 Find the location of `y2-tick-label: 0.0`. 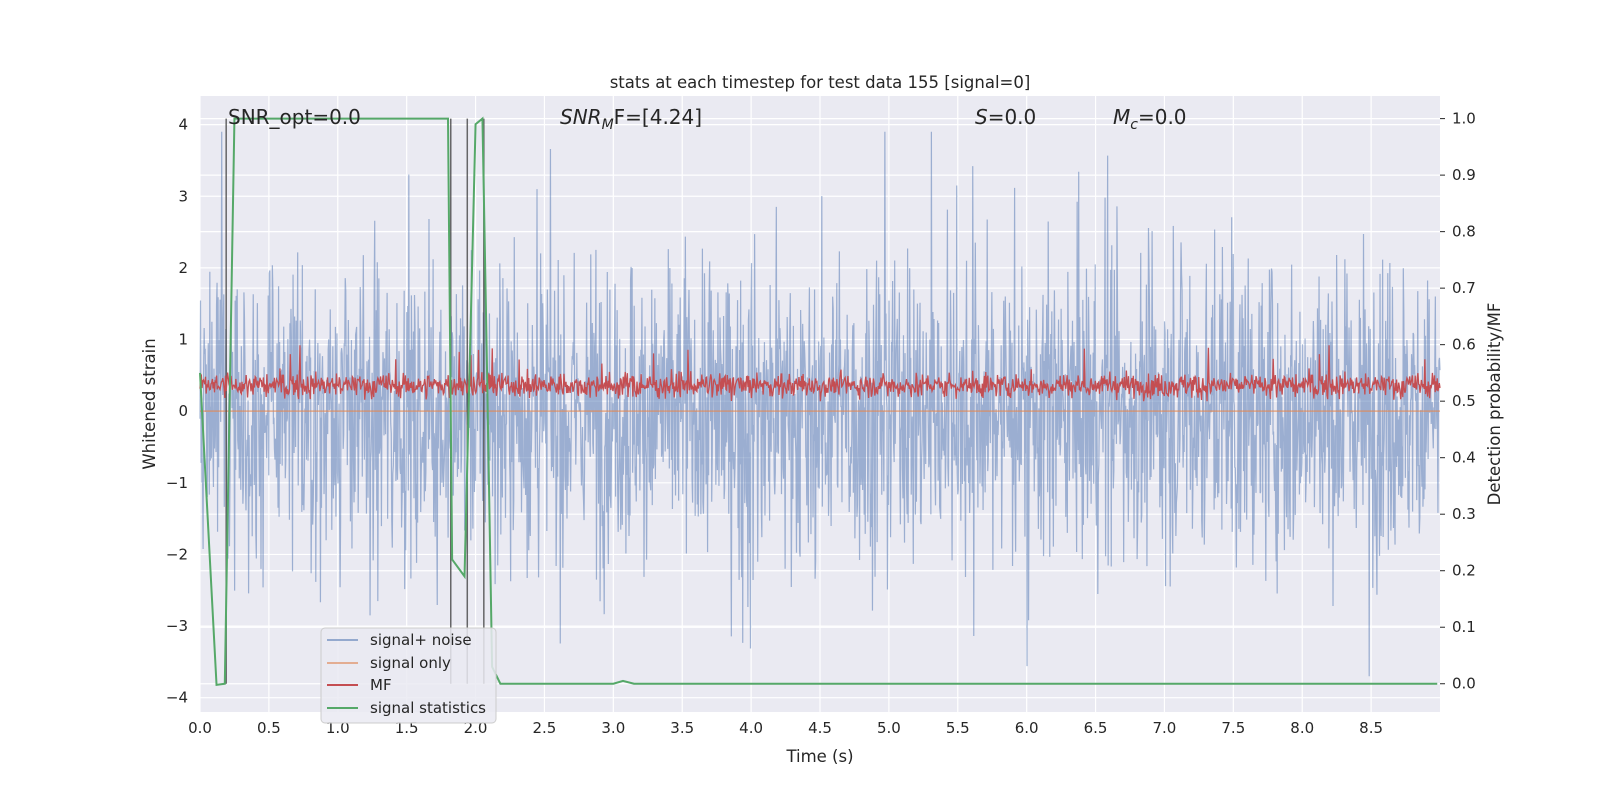

y2-tick-label: 0.0 is located at coordinates (1464, 684).